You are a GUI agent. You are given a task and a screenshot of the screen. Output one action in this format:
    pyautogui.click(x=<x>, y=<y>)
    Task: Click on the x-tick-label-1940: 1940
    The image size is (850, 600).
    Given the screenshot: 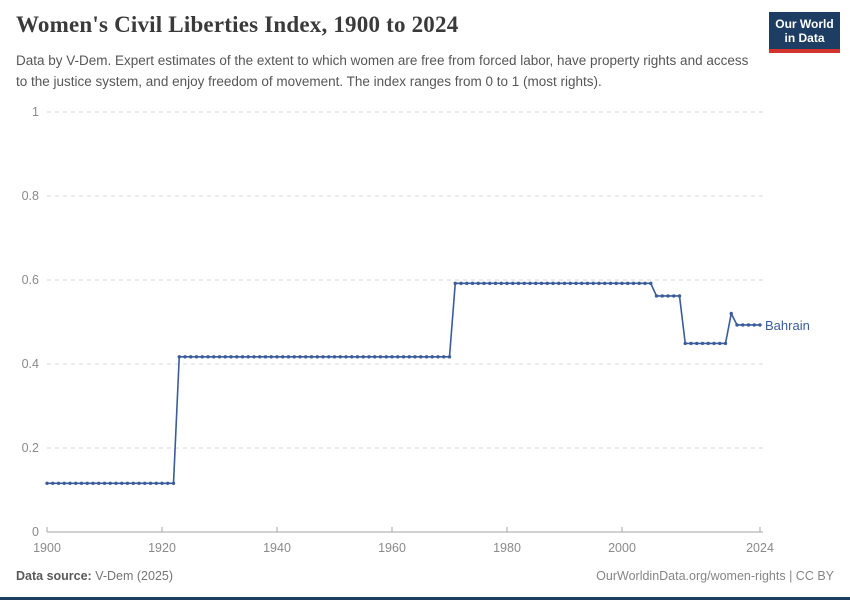 What is the action you would take?
    pyautogui.click(x=277, y=548)
    